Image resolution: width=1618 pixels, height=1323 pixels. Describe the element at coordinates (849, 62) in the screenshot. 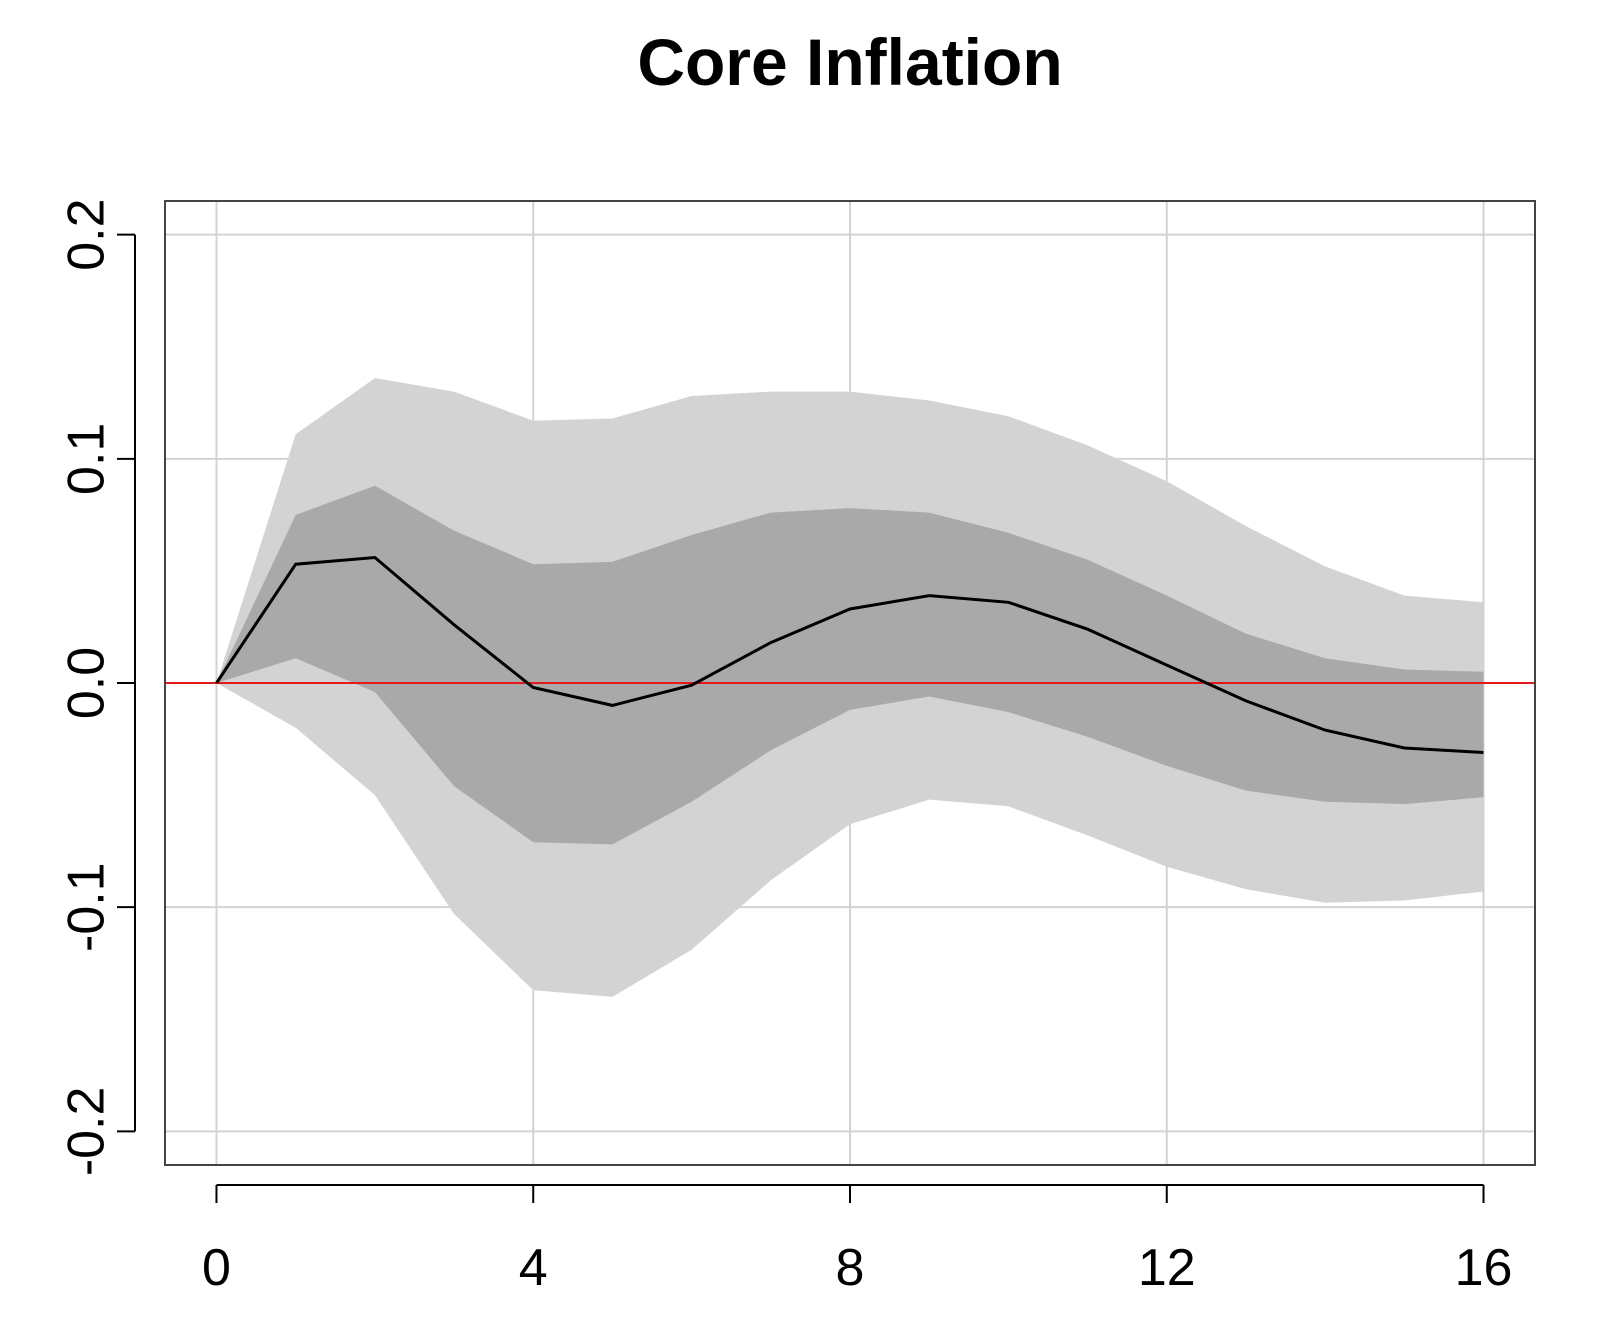

I see `chart-title: Core Inflation` at that location.